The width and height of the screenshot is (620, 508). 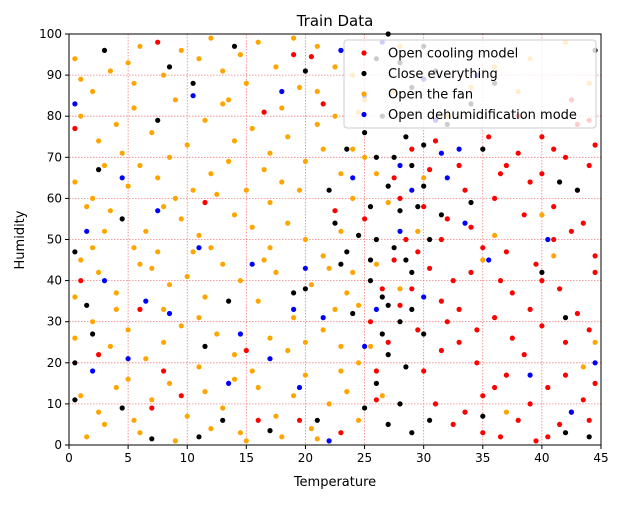 I want to click on x-tick-label: 20, so click(x=305, y=458).